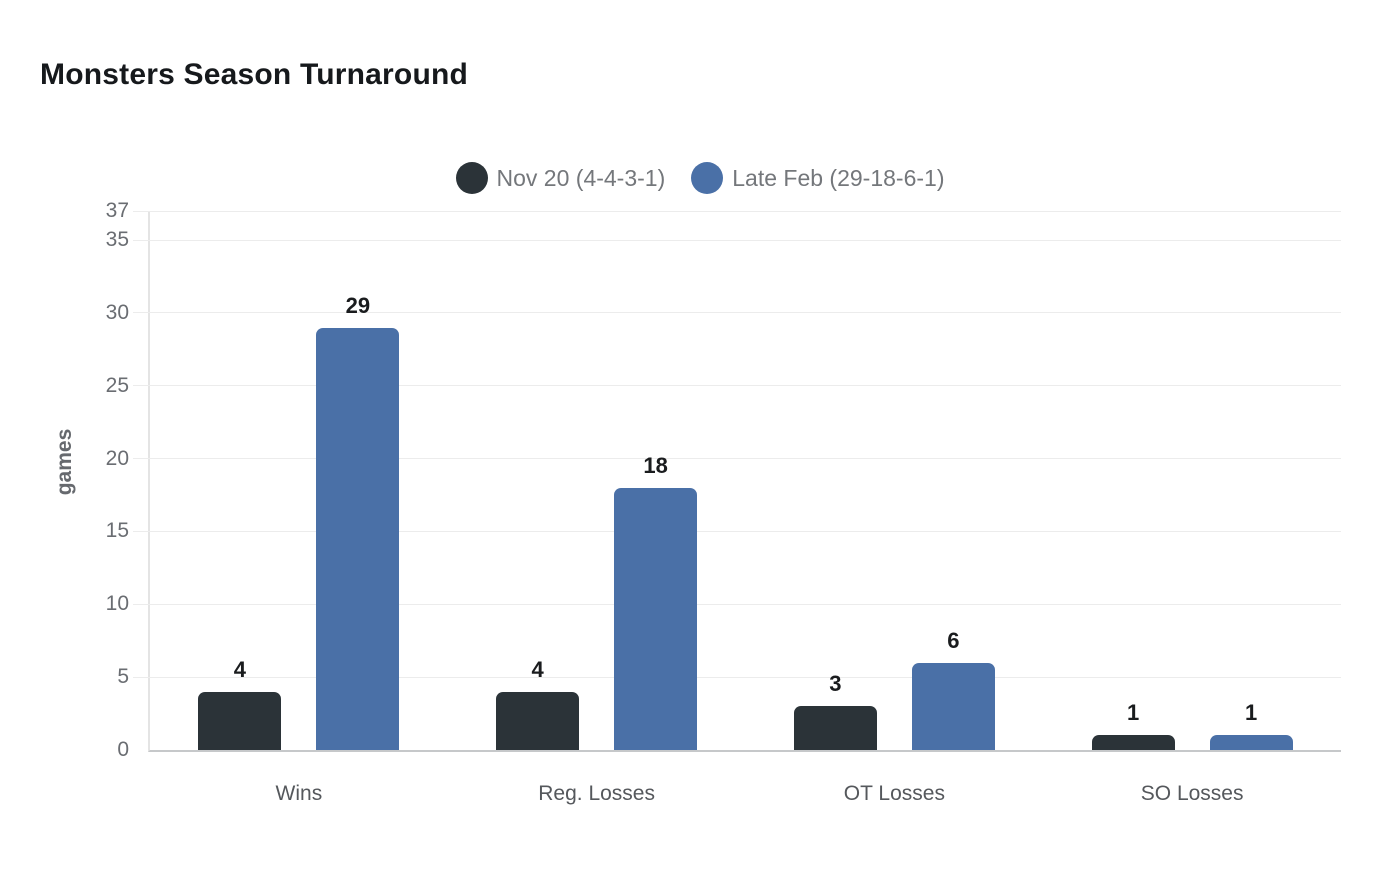  Describe the element at coordinates (838, 177) in the screenshot. I see `legend-label: Late Feb (29-18-6-1)` at that location.